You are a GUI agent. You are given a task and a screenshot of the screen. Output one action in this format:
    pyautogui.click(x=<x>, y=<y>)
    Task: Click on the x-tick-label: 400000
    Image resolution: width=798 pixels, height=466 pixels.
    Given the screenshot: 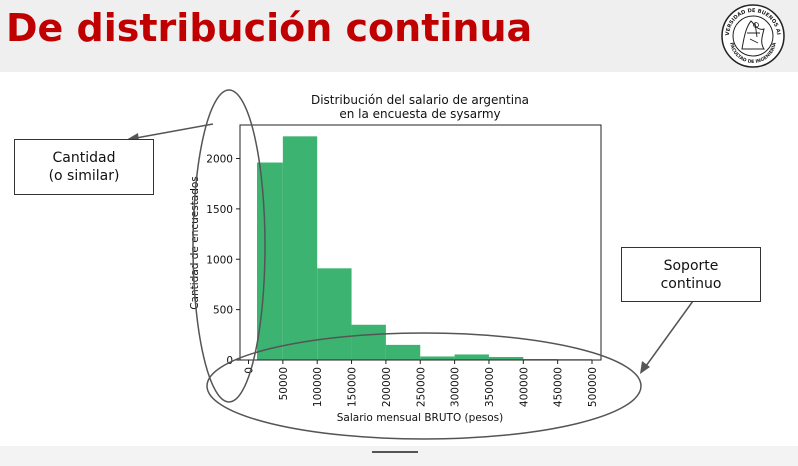 What is the action you would take?
    pyautogui.click(x=524, y=387)
    